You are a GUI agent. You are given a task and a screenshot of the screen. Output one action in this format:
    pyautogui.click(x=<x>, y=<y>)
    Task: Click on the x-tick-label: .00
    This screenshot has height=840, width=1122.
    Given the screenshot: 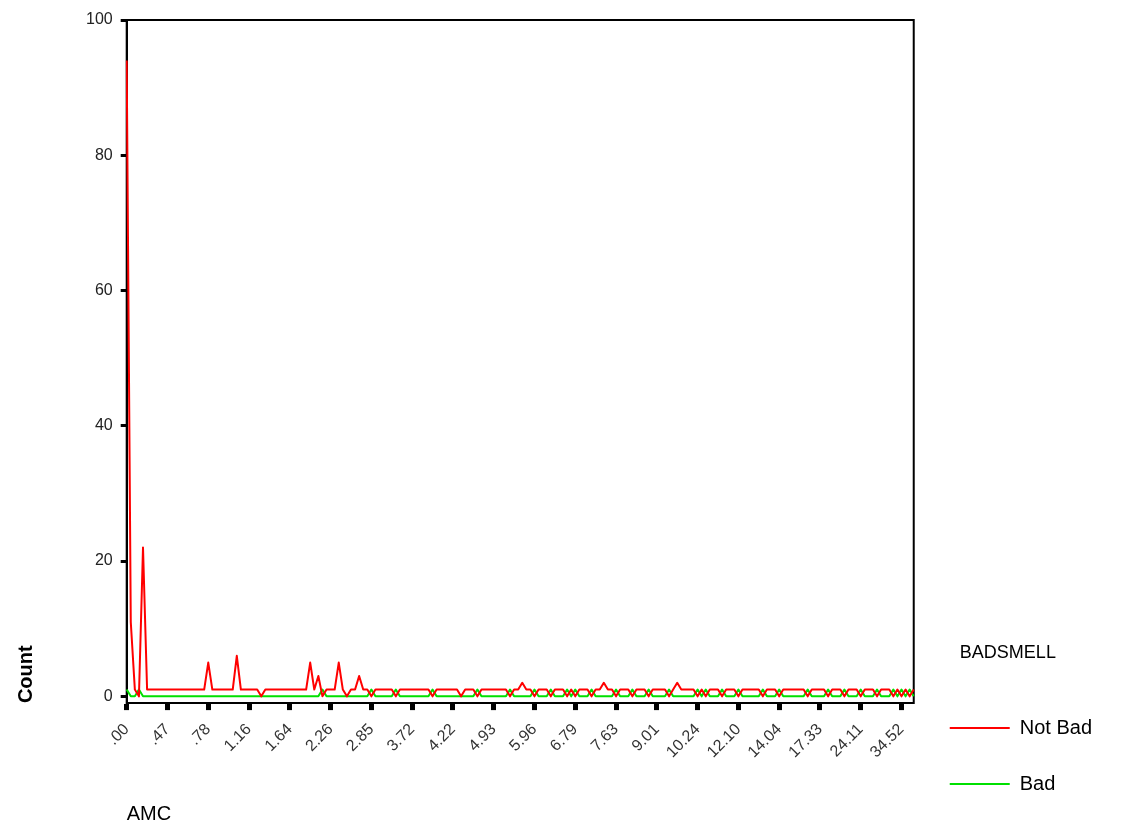 What is the action you would take?
    pyautogui.click(x=118, y=734)
    